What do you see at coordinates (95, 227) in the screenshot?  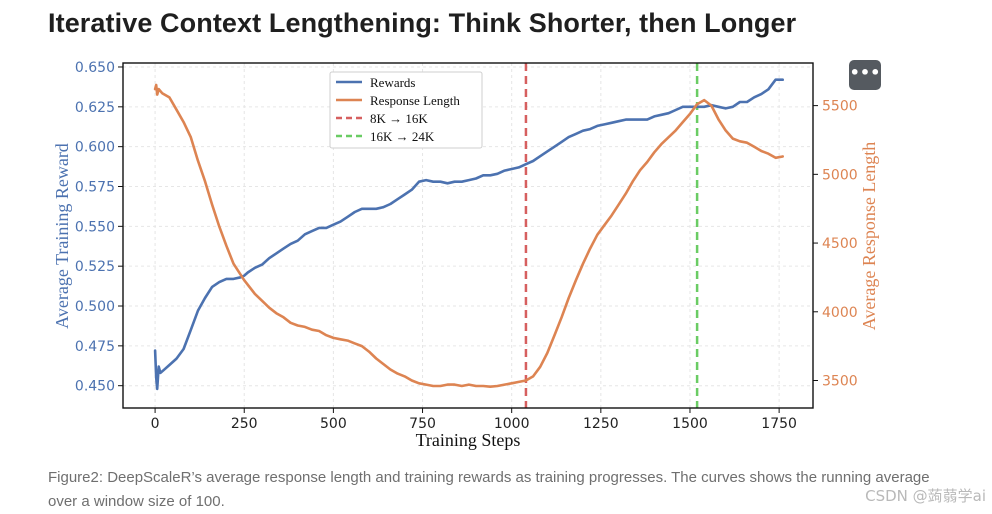 I see `y-left-tick-label: 0.550` at bounding box center [95, 227].